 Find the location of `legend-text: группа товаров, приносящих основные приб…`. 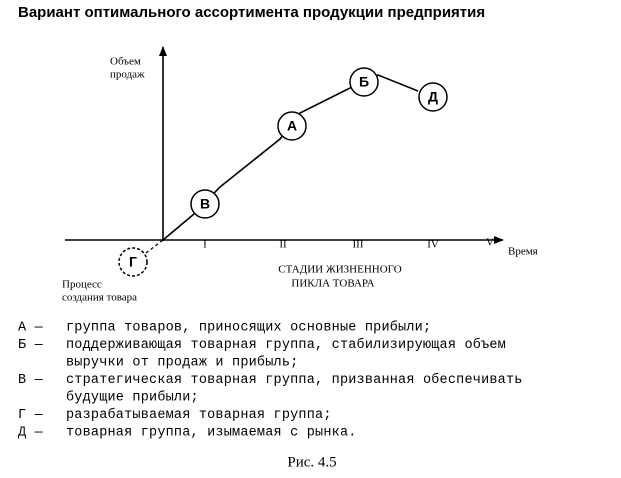

legend-text: группа товаров, приносящих основные приб… is located at coordinates (248, 328).